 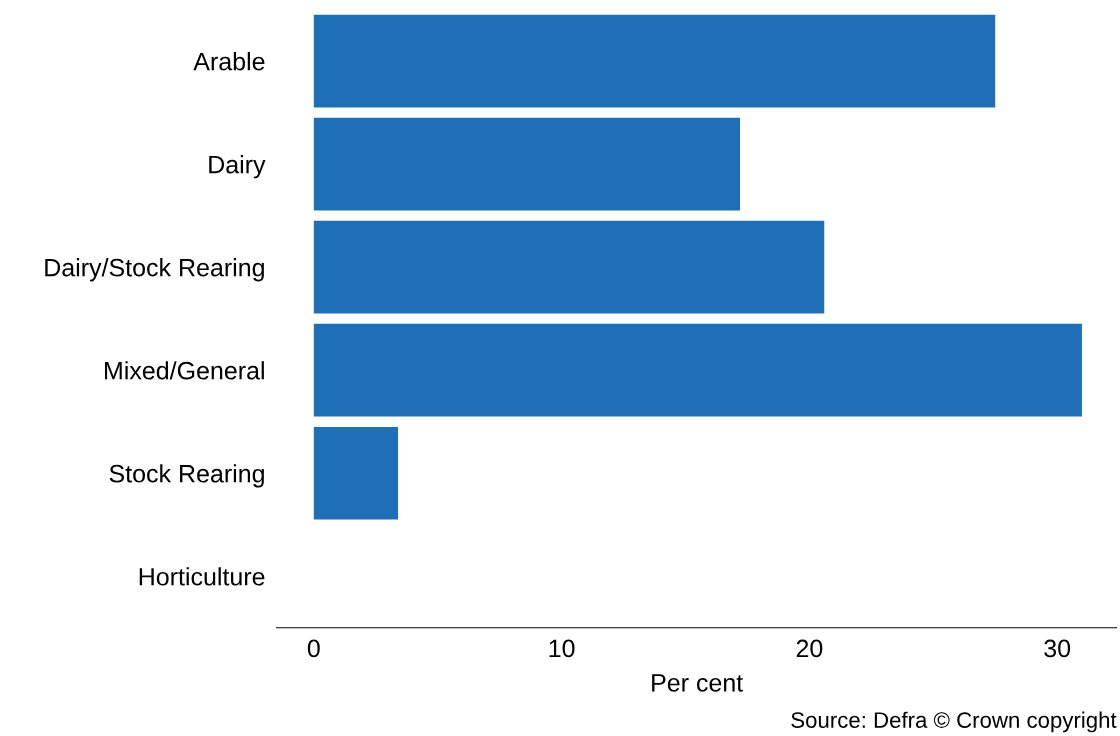 What do you see at coordinates (1057, 648) in the screenshot?
I see `x-tick-label: 30` at bounding box center [1057, 648].